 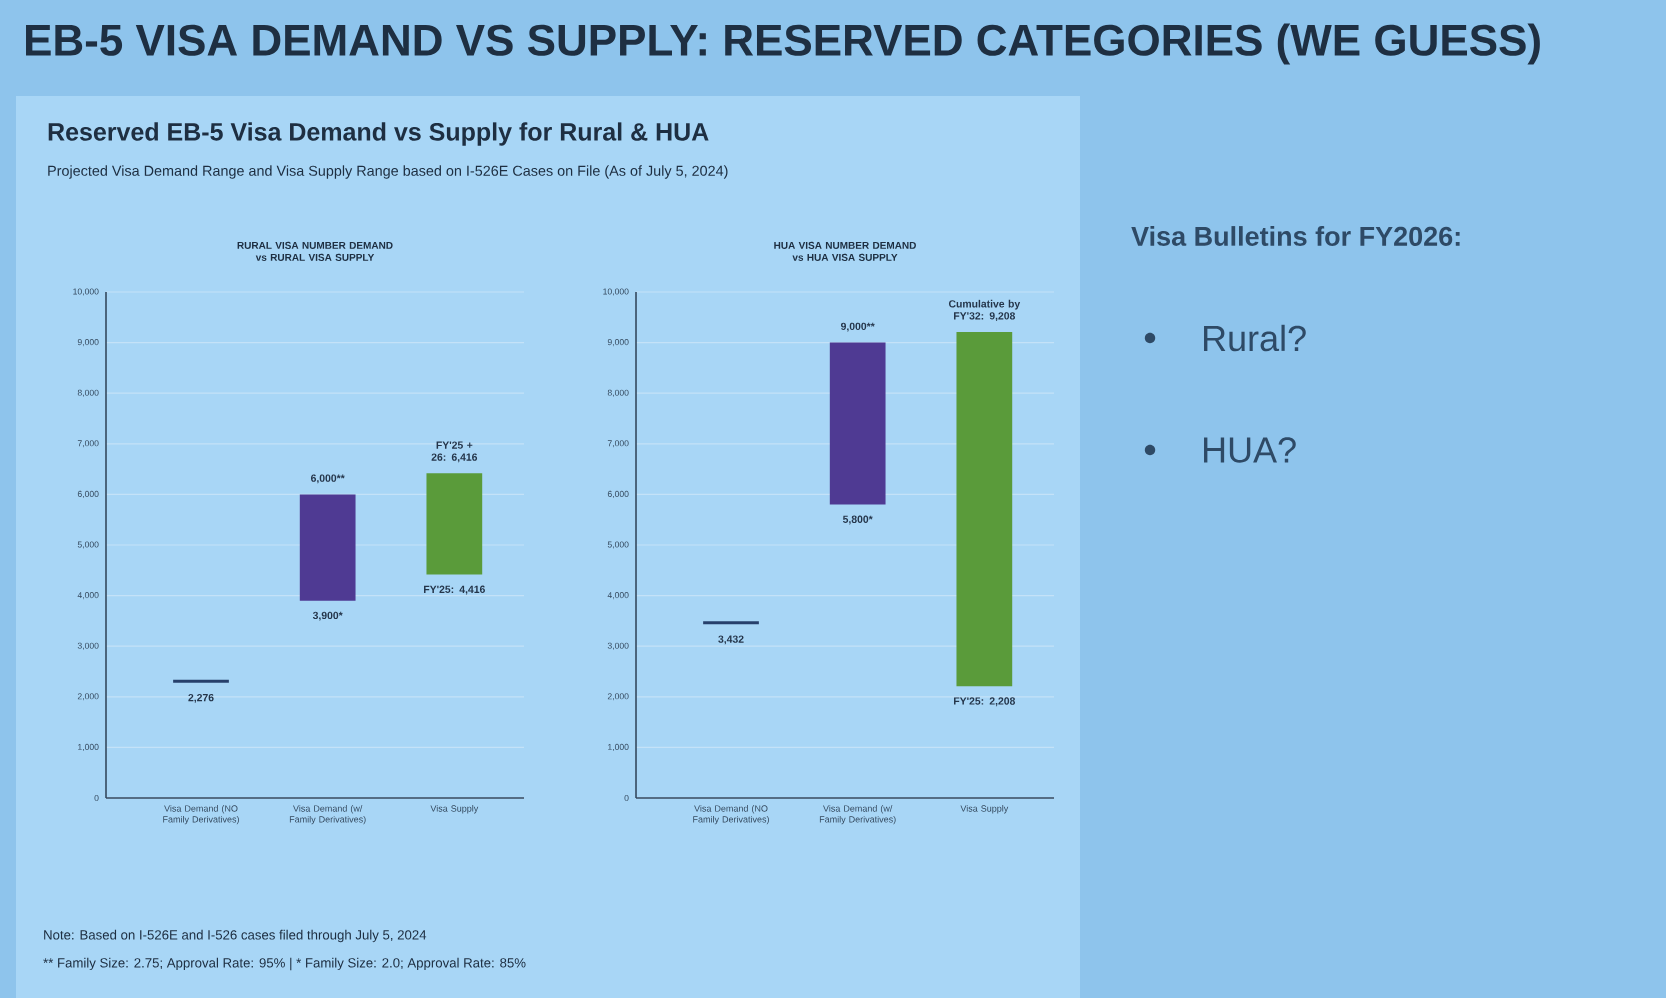 I want to click on text: Visa Bulletins for FY2026:, so click(x=1295, y=236).